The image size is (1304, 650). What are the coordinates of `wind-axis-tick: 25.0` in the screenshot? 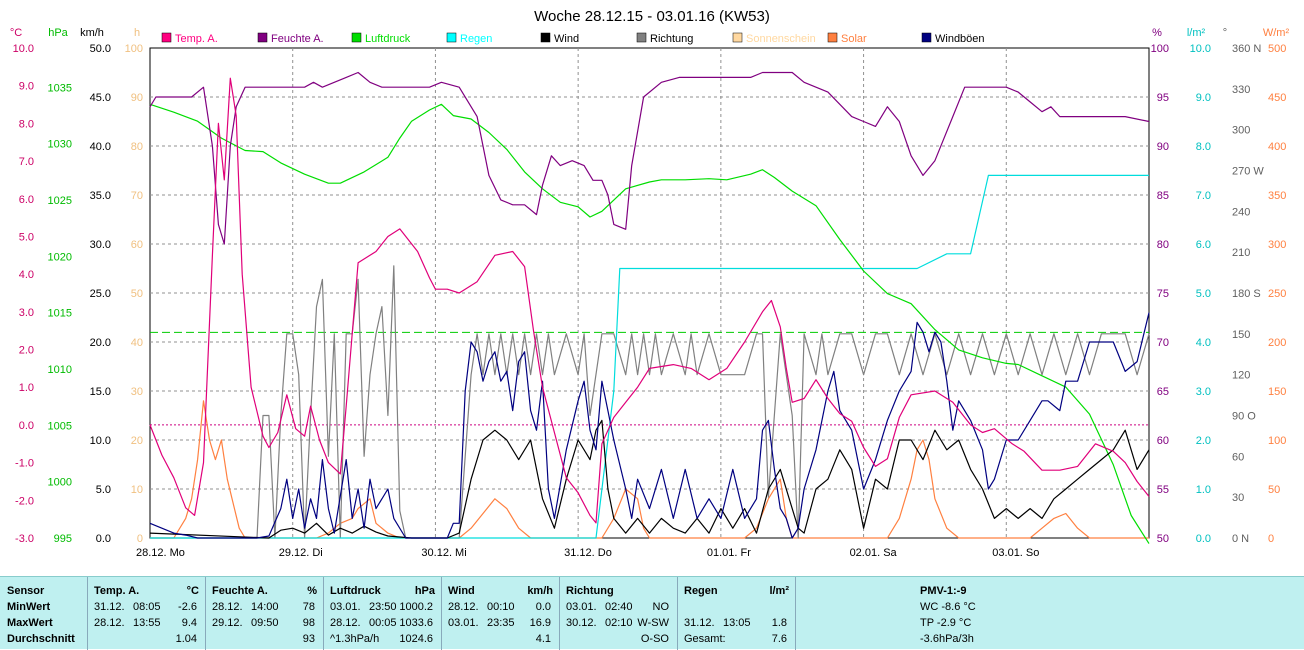 It's located at (100, 294).